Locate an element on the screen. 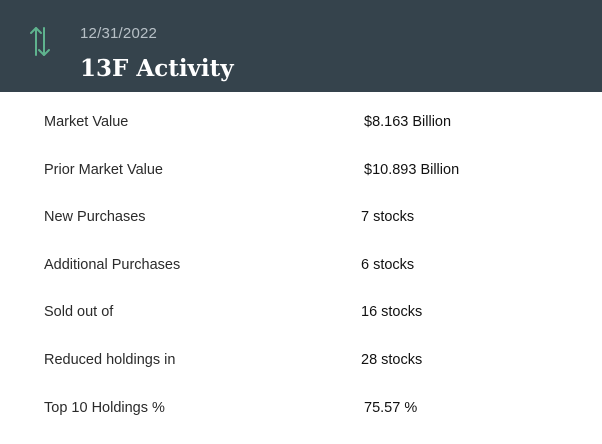 The height and width of the screenshot is (444, 602). row-value: 16 stocks is located at coordinates (392, 312).